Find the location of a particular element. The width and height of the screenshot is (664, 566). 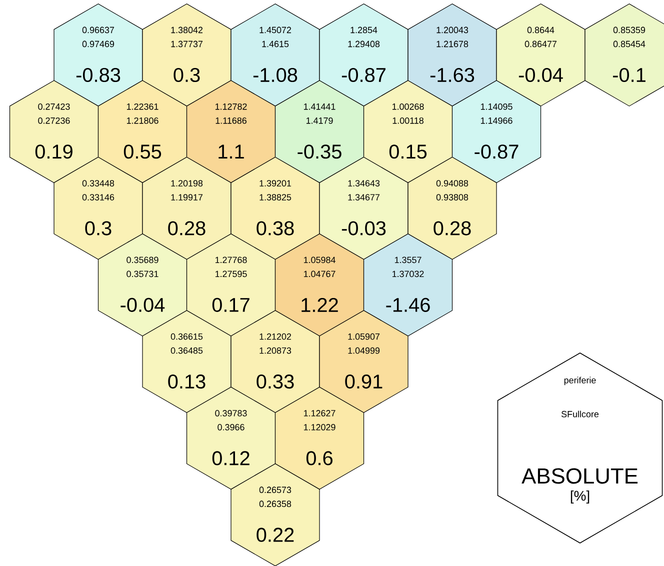

text: 1.3557 is located at coordinates (408, 260).